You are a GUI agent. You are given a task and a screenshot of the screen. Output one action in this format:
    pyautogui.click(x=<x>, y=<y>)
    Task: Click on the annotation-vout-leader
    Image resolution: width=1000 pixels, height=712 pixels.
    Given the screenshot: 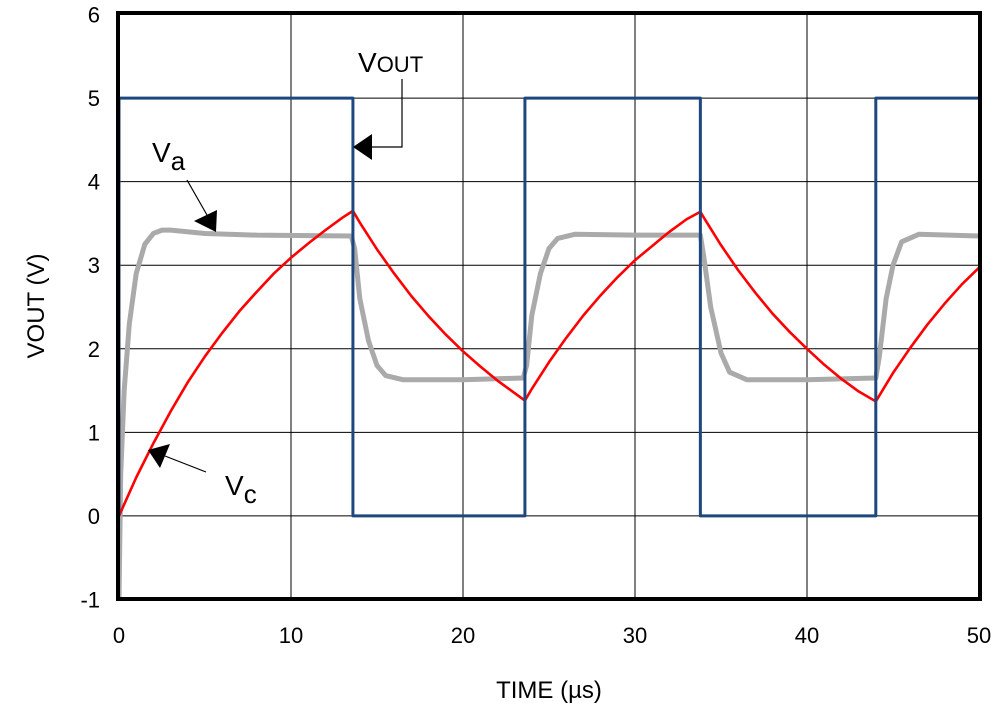 What is the action you would take?
    pyautogui.click(x=386, y=113)
    